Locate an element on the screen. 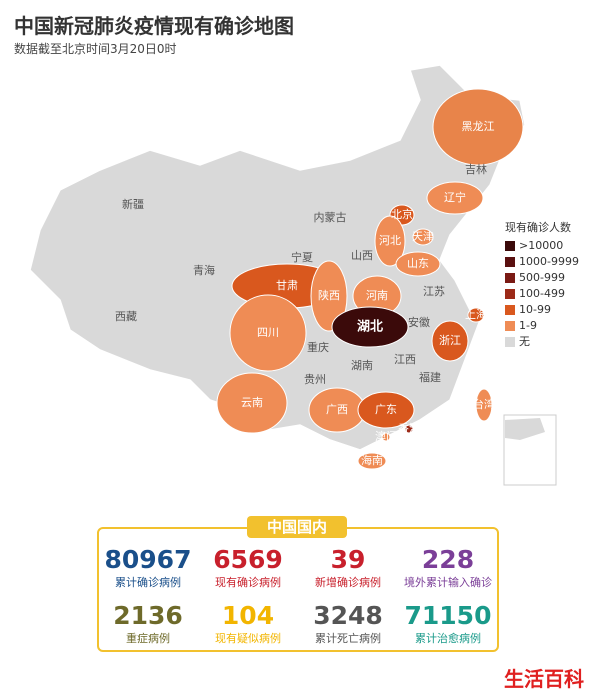 The width and height of the screenshot is (594, 698). province-label: 广西 is located at coordinates (337, 409).